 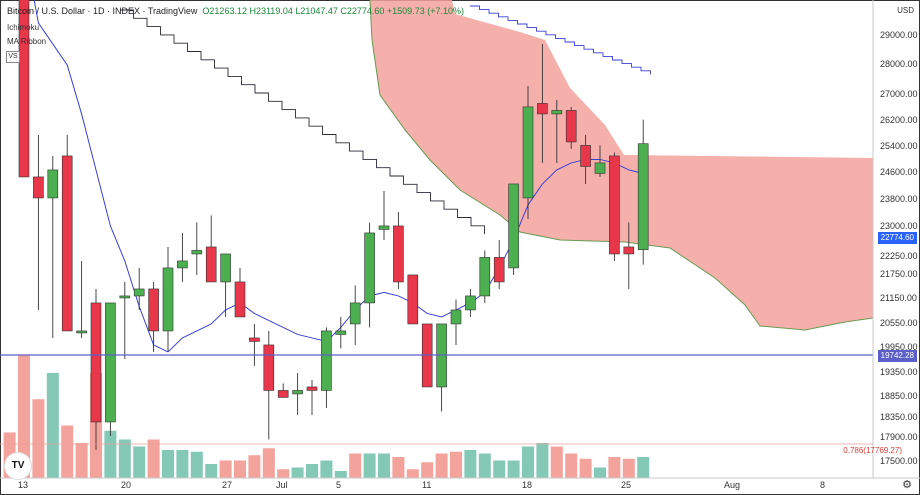 I want to click on price-tick-label: 18850.00, so click(x=899, y=396).